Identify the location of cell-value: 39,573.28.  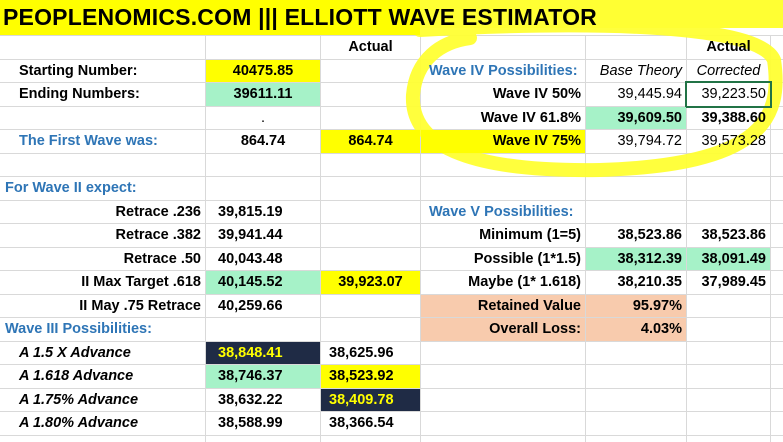
(733, 141).